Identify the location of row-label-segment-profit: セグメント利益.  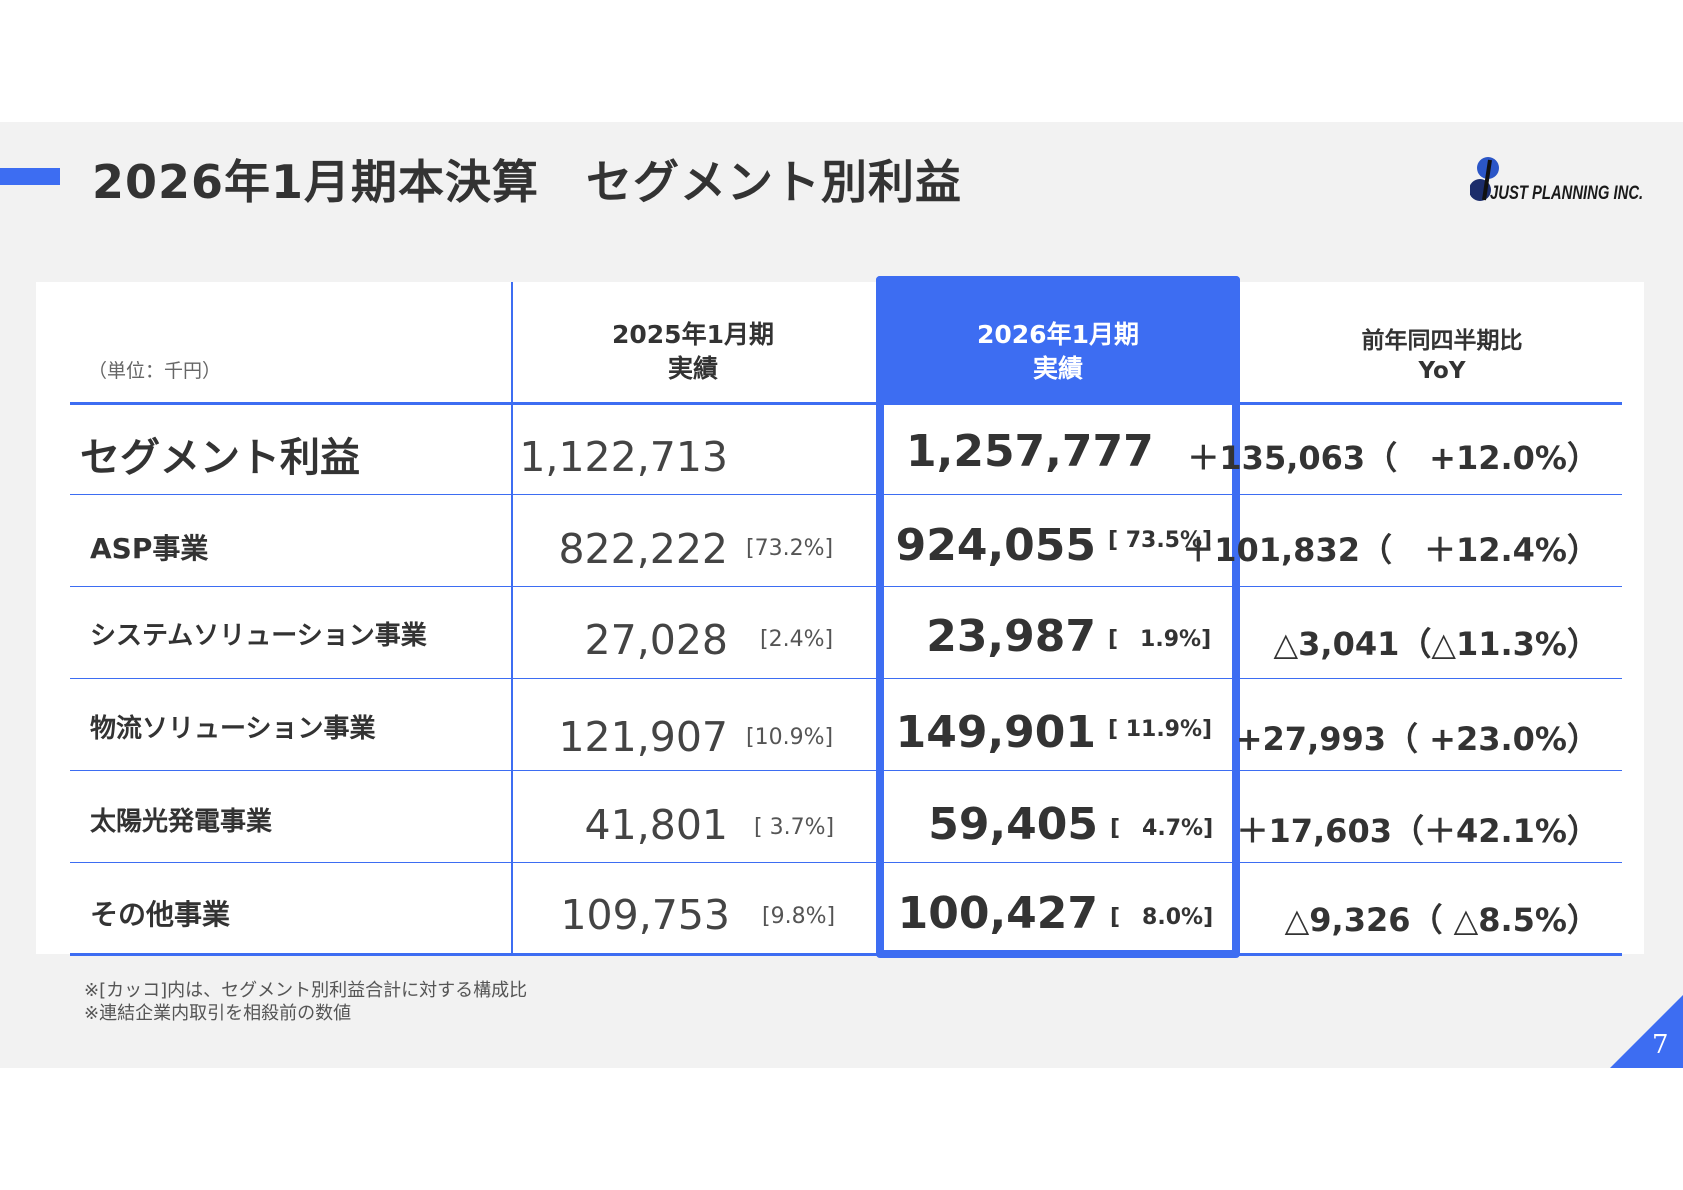
(220, 458).